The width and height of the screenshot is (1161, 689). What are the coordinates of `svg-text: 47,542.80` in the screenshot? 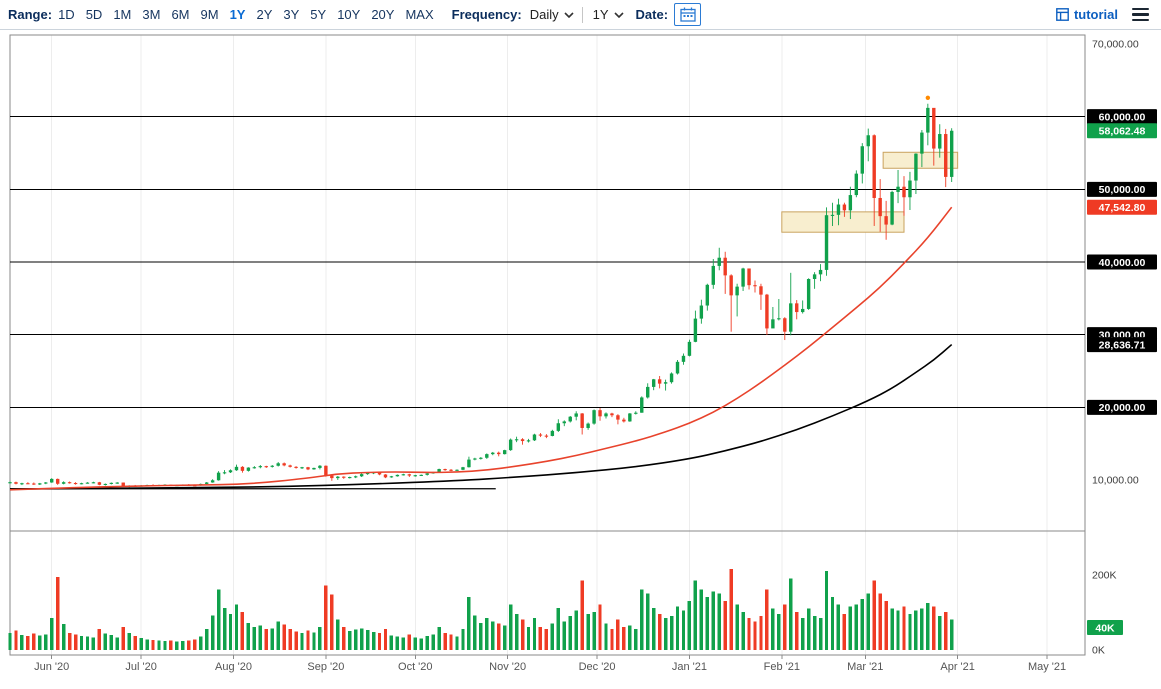 It's located at (1122, 208).